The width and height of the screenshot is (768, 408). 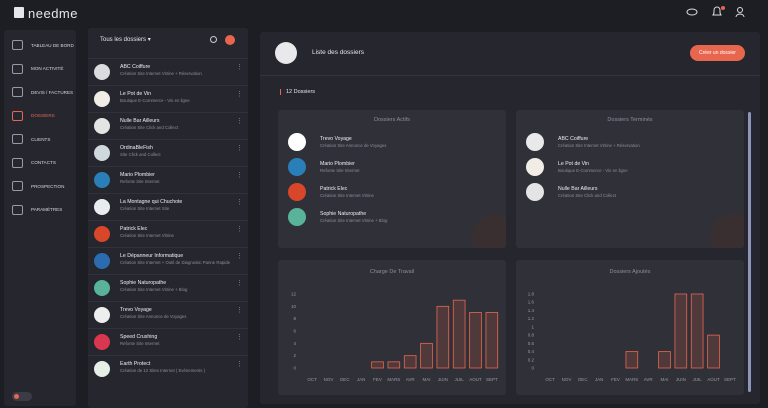 I want to click on account-icon, so click(x=740, y=10).